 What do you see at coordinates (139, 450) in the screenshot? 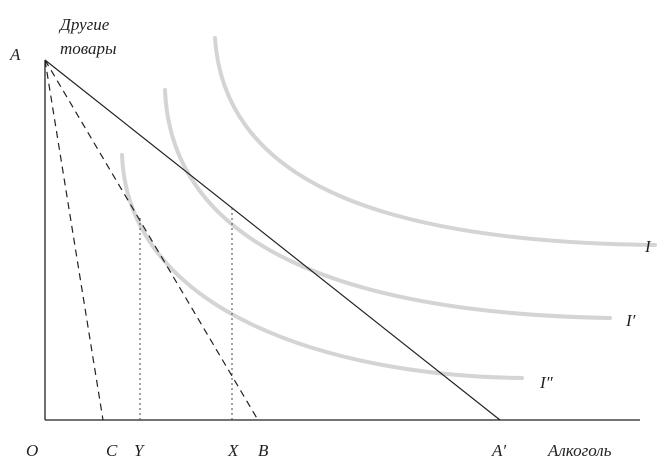
I see `point-label: Y` at bounding box center [139, 450].